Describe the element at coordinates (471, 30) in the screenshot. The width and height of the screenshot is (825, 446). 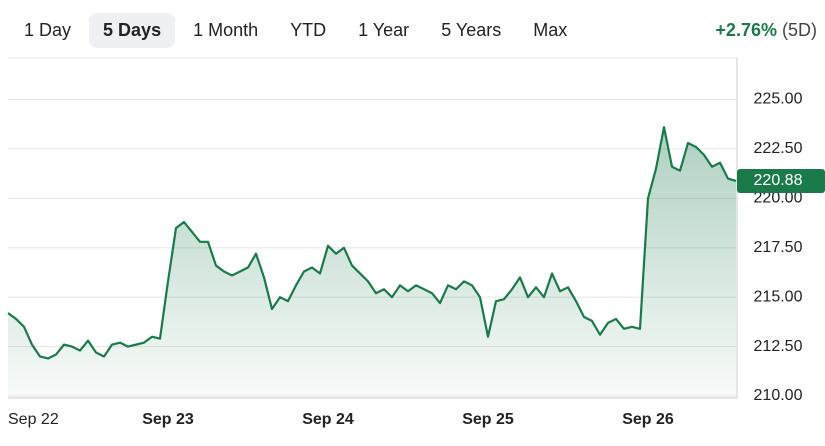
I see `range-tab: 5 Years` at that location.